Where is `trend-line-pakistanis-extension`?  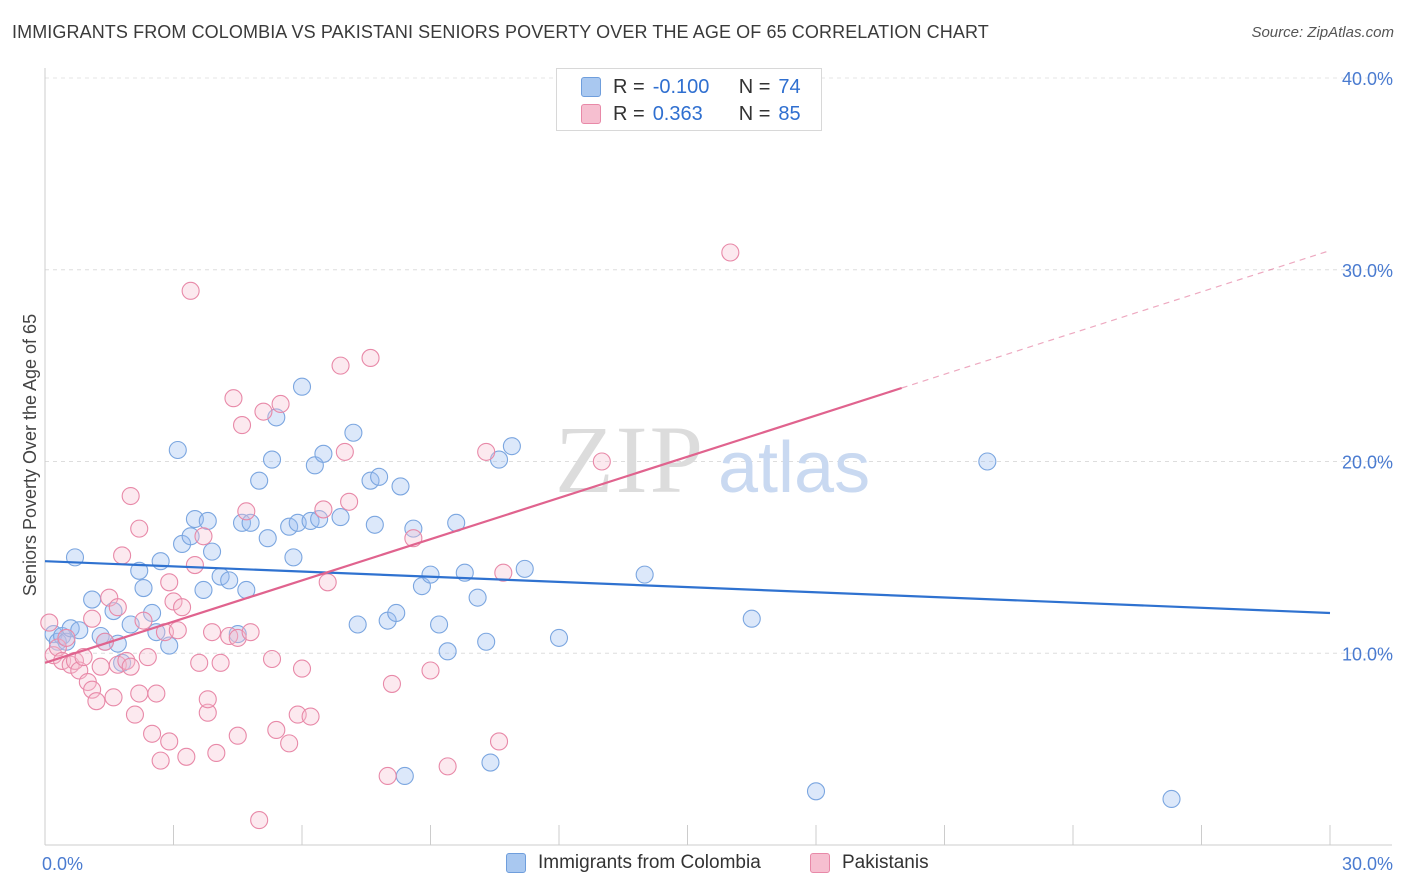
trend-line-pakistanis-extension is located at coordinates (1116, 319).